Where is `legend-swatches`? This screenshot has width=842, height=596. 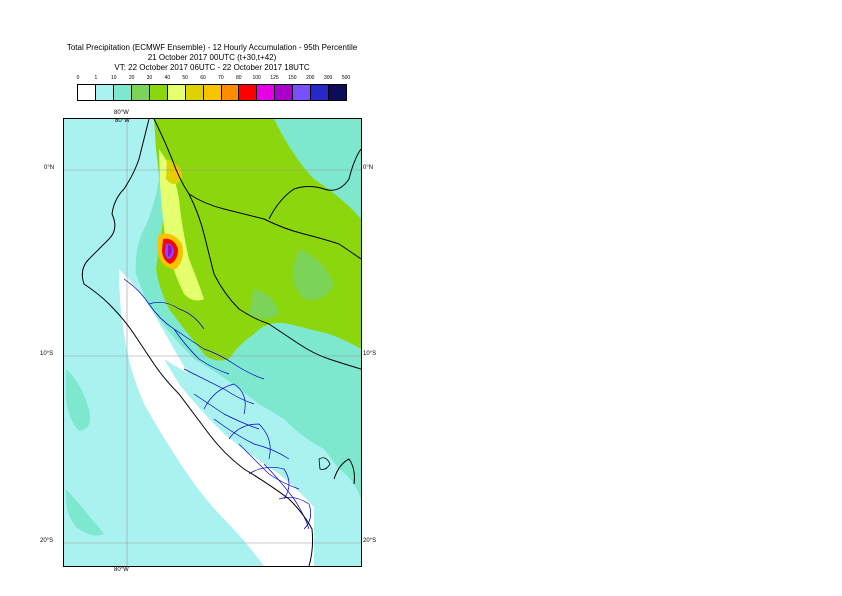
legend-swatches is located at coordinates (212, 92).